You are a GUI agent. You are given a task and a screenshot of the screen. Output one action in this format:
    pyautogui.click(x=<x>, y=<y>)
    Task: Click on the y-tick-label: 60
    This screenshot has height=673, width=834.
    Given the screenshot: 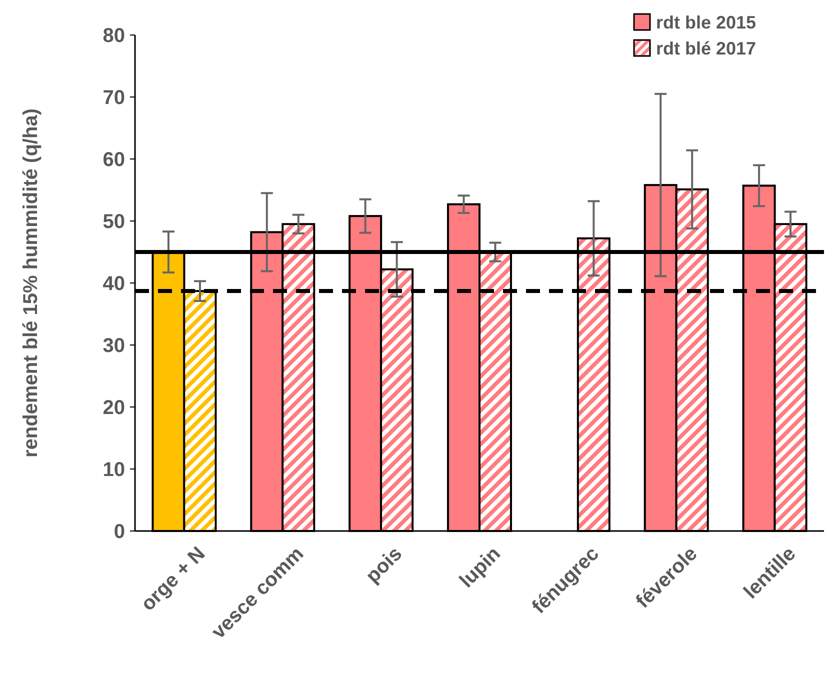 What is the action you would take?
    pyautogui.click(x=113, y=160)
    